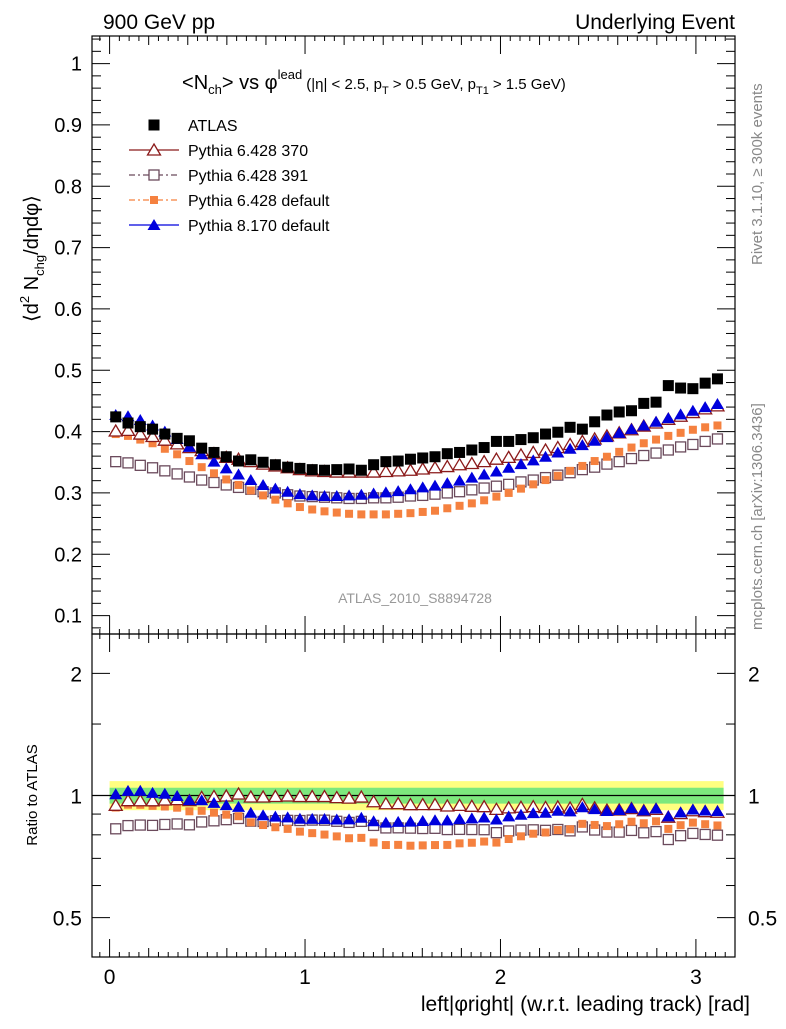 This screenshot has height=1029, width=786. What do you see at coordinates (154, 175) in the screenshot?
I see `legend-marker-p391` at bounding box center [154, 175].